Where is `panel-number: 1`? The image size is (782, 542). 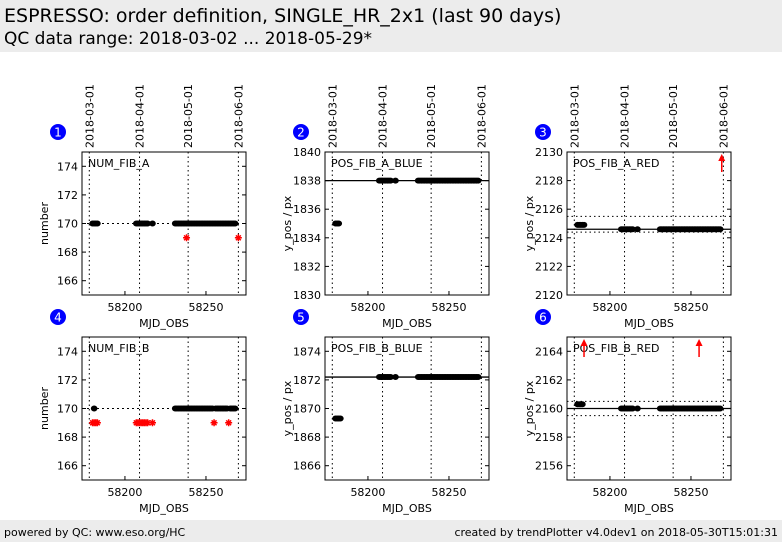
panel-number: 1 is located at coordinates (58, 133).